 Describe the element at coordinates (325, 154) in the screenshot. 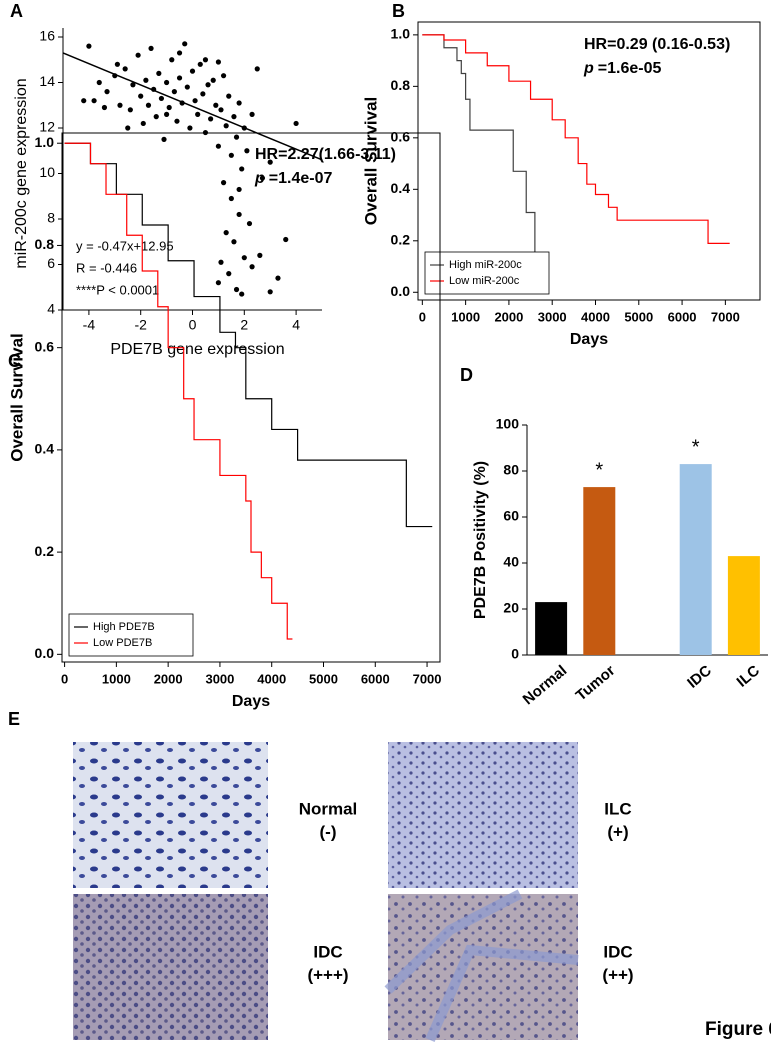

I see `hazard-ratio: HR=2.27(1.66-3.11)` at that location.